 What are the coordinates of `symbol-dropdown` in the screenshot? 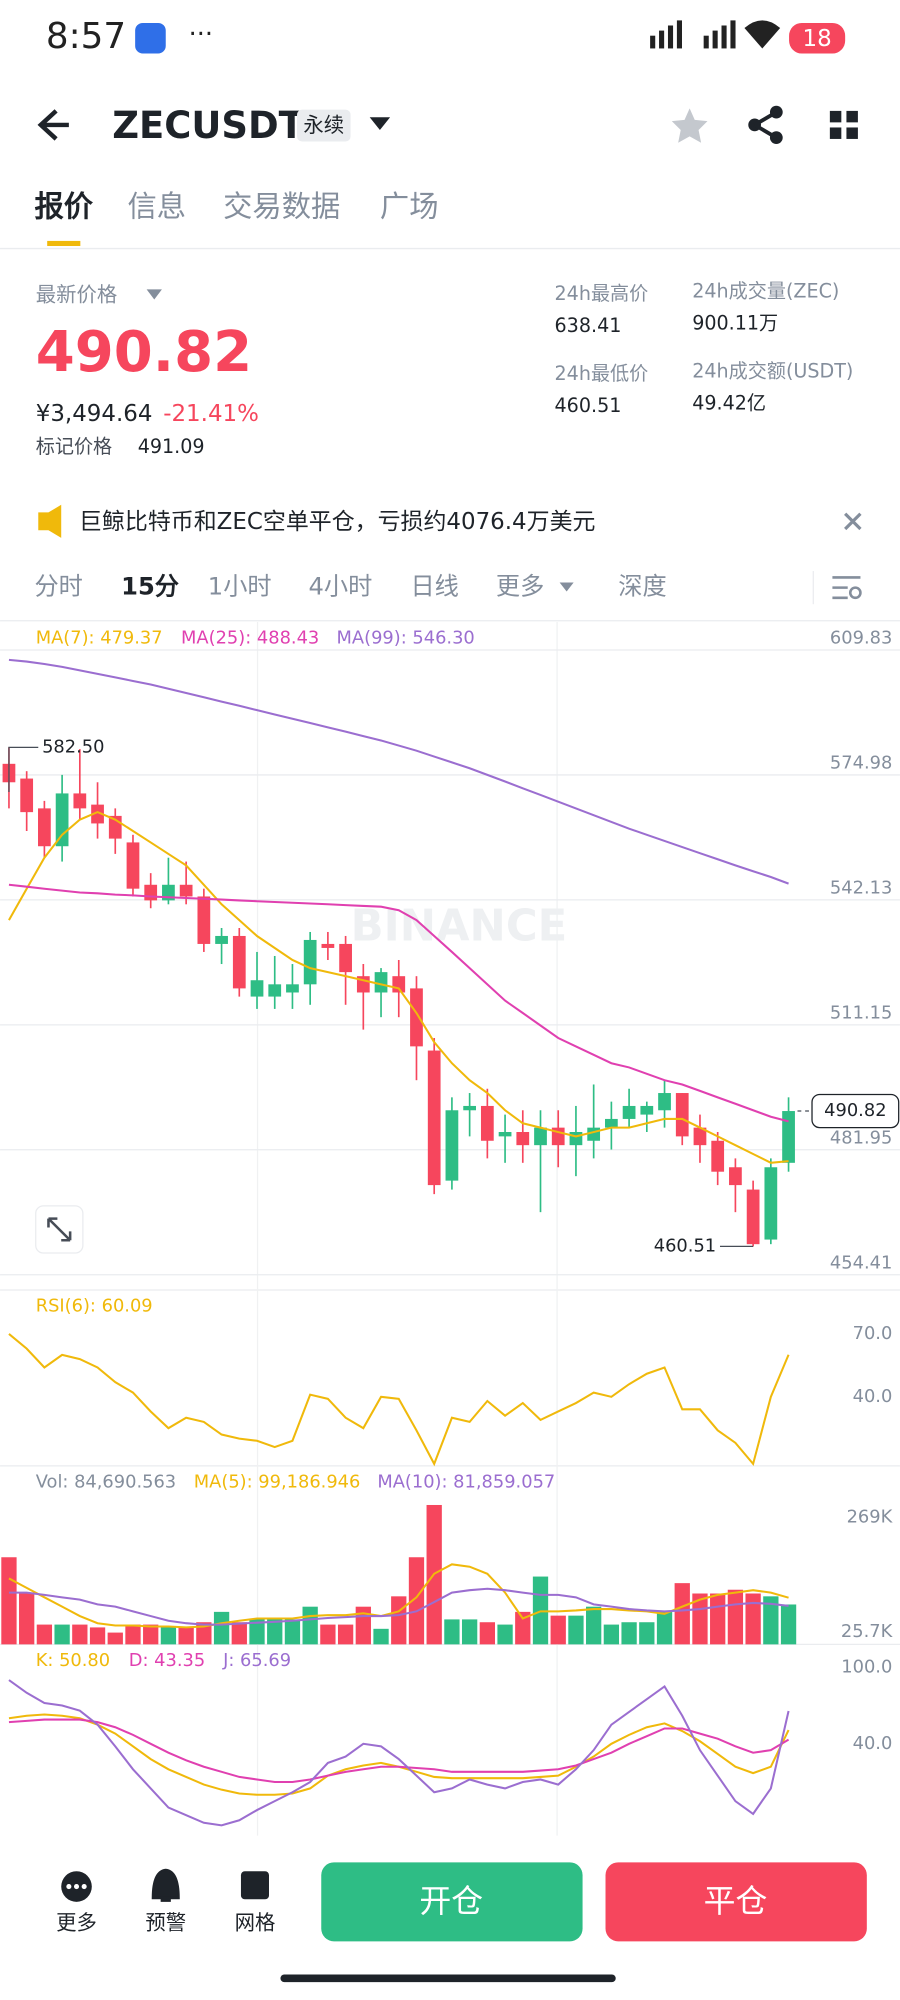 It's located at (380, 124).